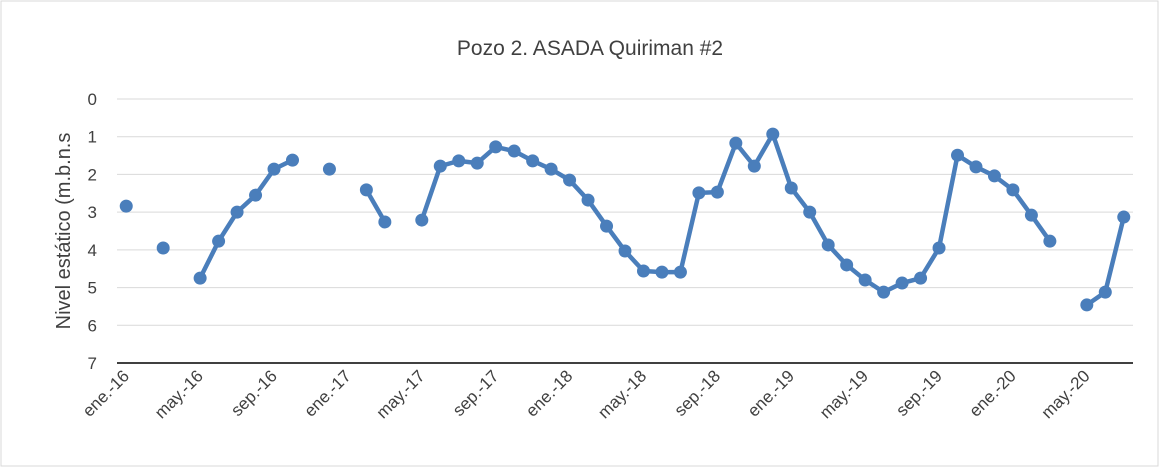  I want to click on y-tick-label: 5, so click(92, 288).